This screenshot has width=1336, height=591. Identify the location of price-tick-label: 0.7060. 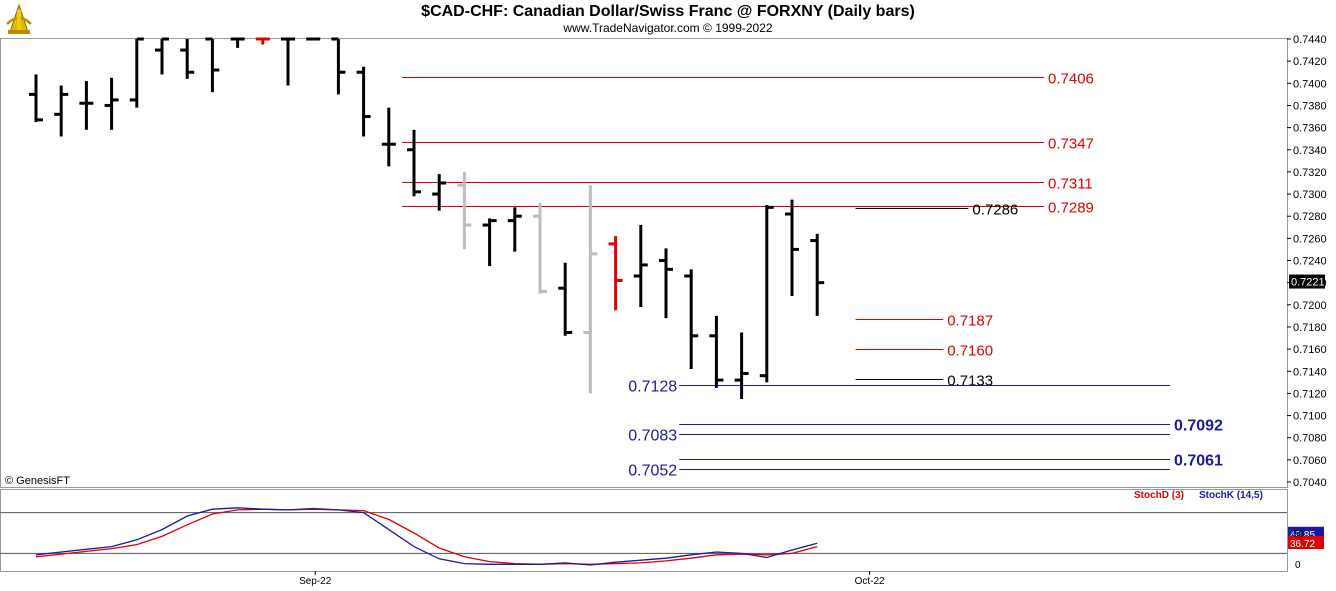
(1310, 461).